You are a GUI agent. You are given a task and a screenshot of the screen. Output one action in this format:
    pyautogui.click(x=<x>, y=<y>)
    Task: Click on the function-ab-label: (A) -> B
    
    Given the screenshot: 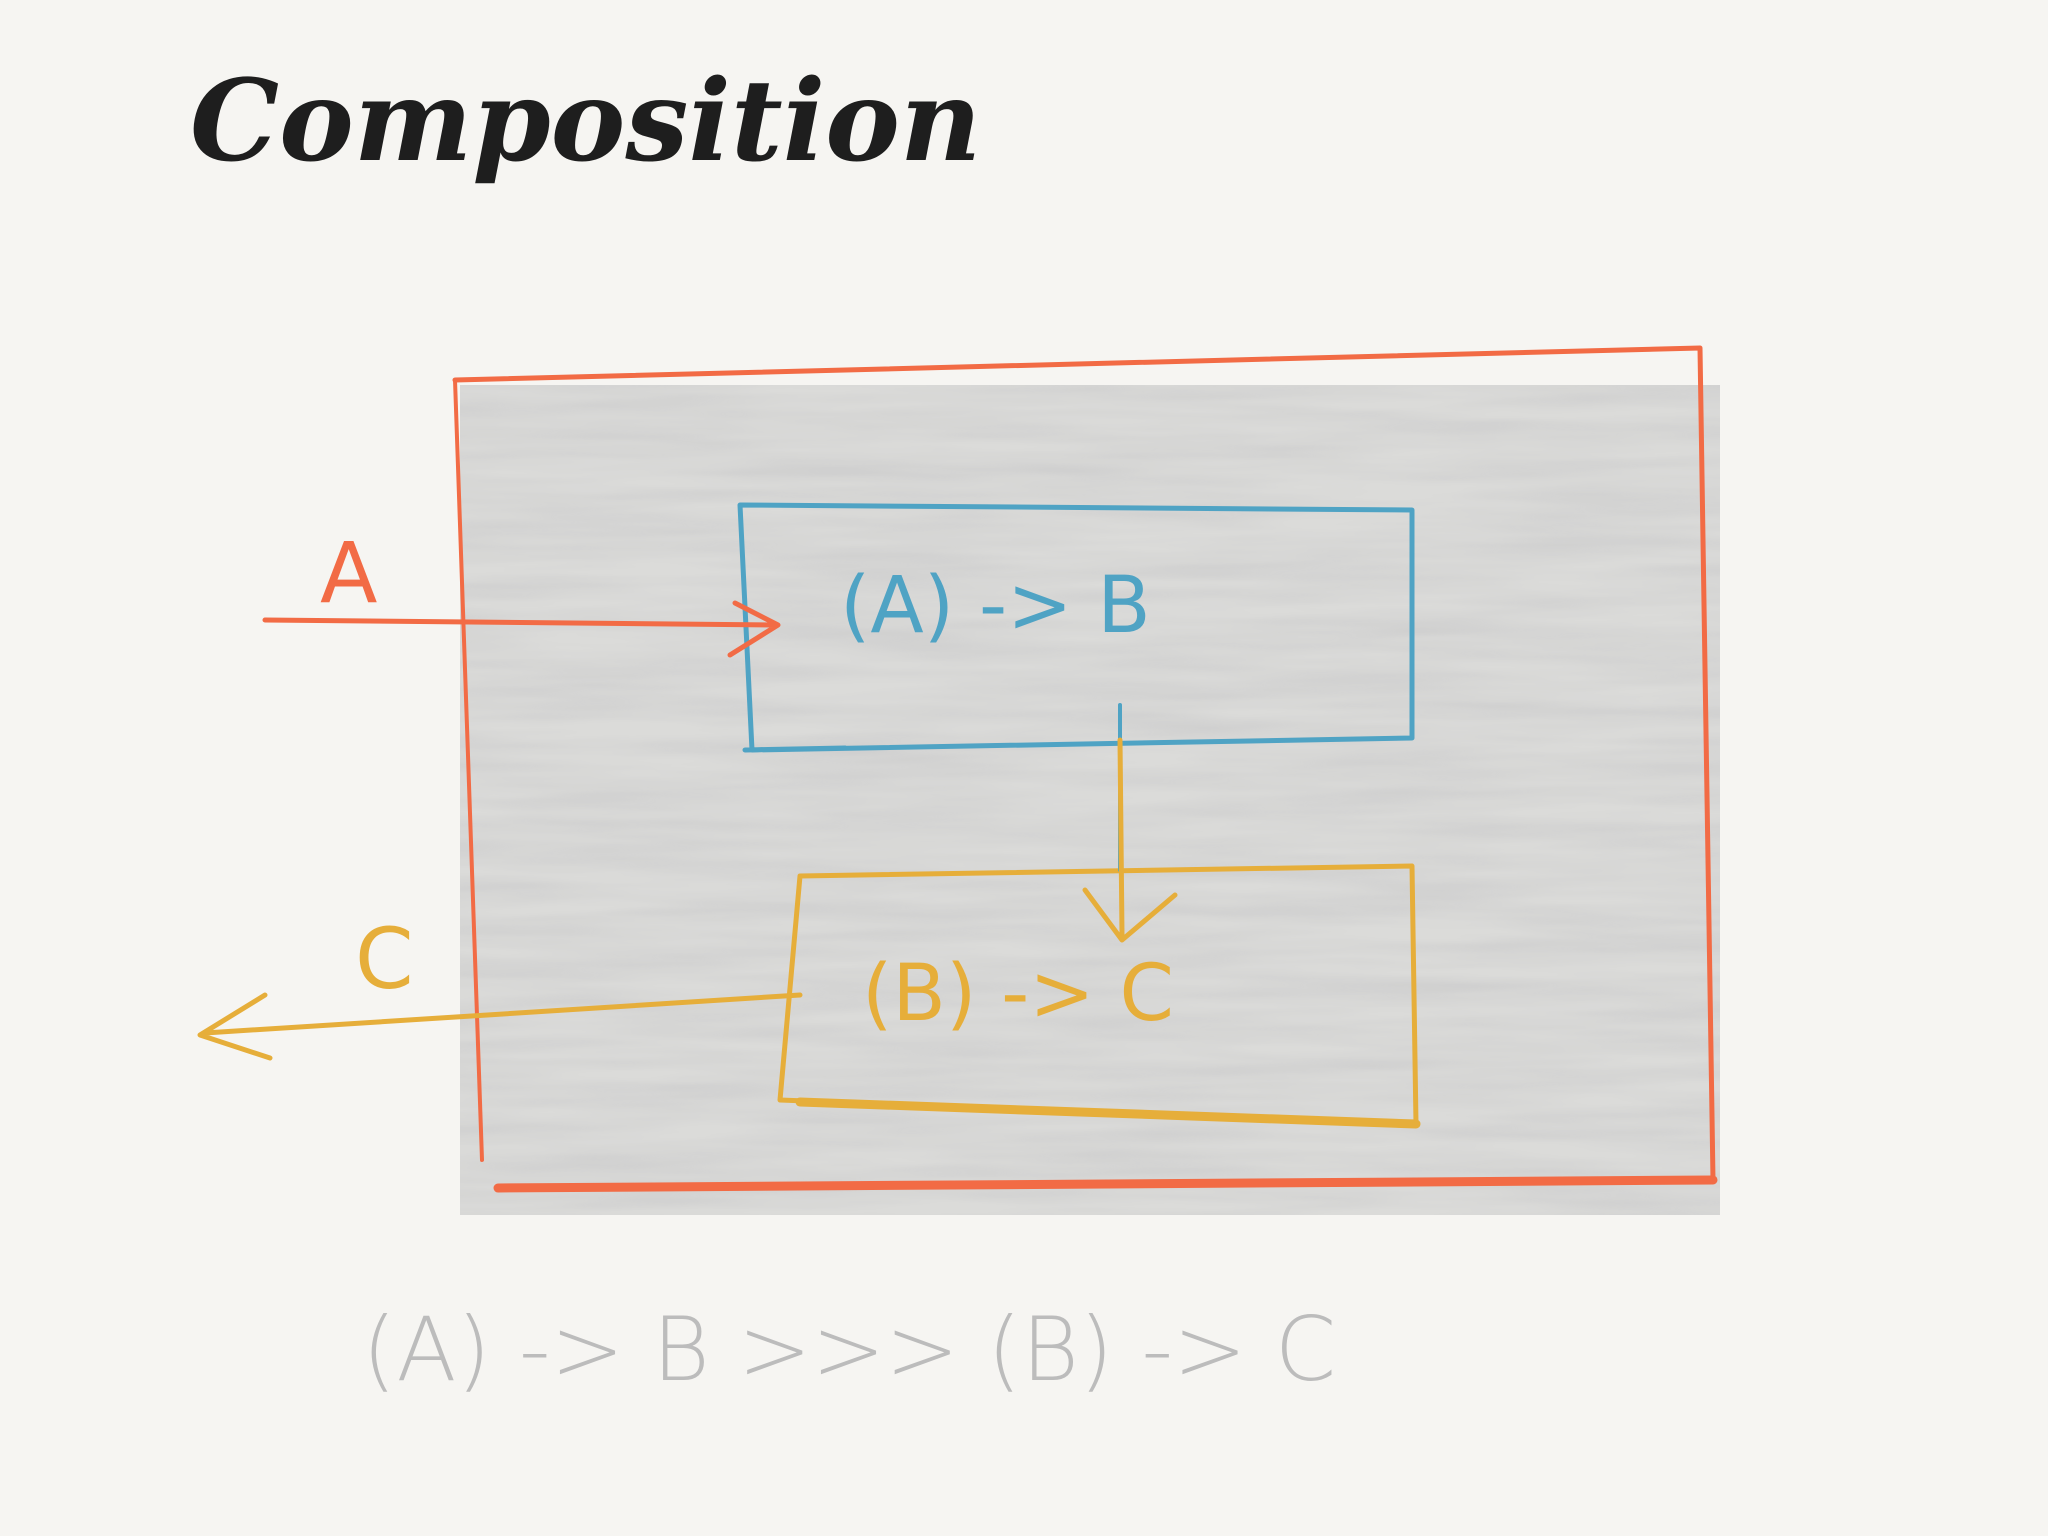 What is the action you would take?
    pyautogui.click(x=995, y=606)
    